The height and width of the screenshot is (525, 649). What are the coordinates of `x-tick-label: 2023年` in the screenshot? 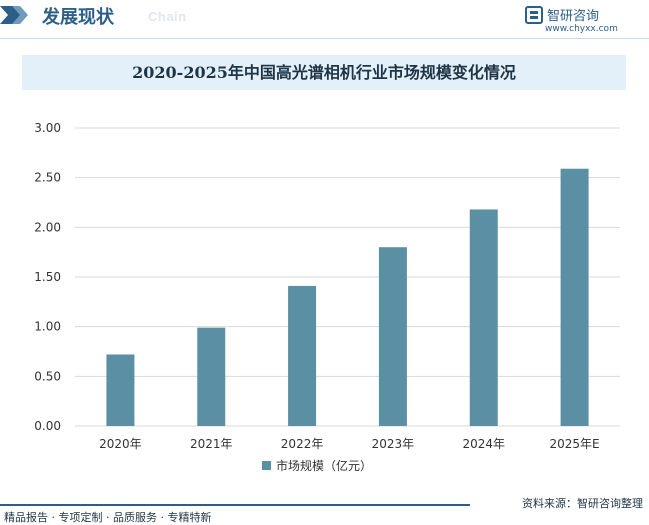 It's located at (393, 444).